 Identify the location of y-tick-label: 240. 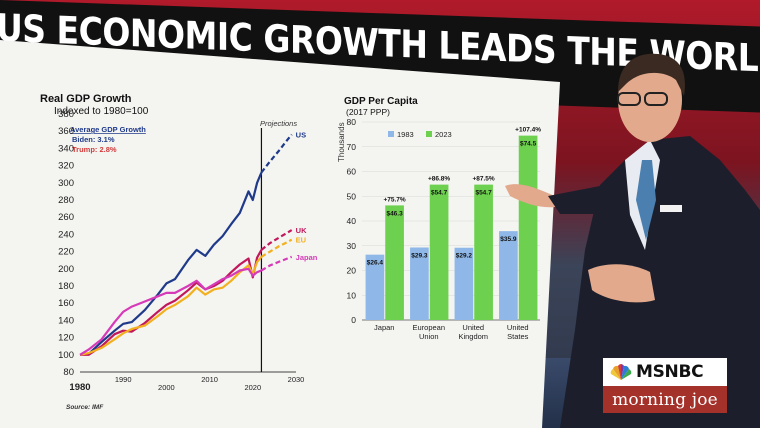
(66, 234).